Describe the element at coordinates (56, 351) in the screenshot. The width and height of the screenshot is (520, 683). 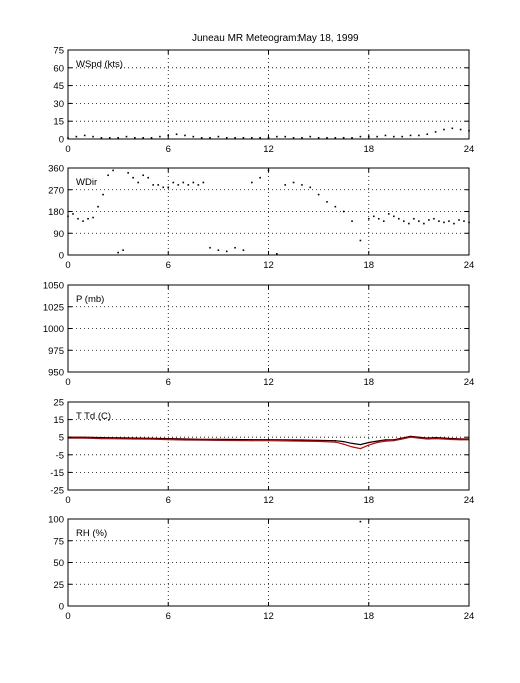
I see `y-tick-label: 975` at that location.